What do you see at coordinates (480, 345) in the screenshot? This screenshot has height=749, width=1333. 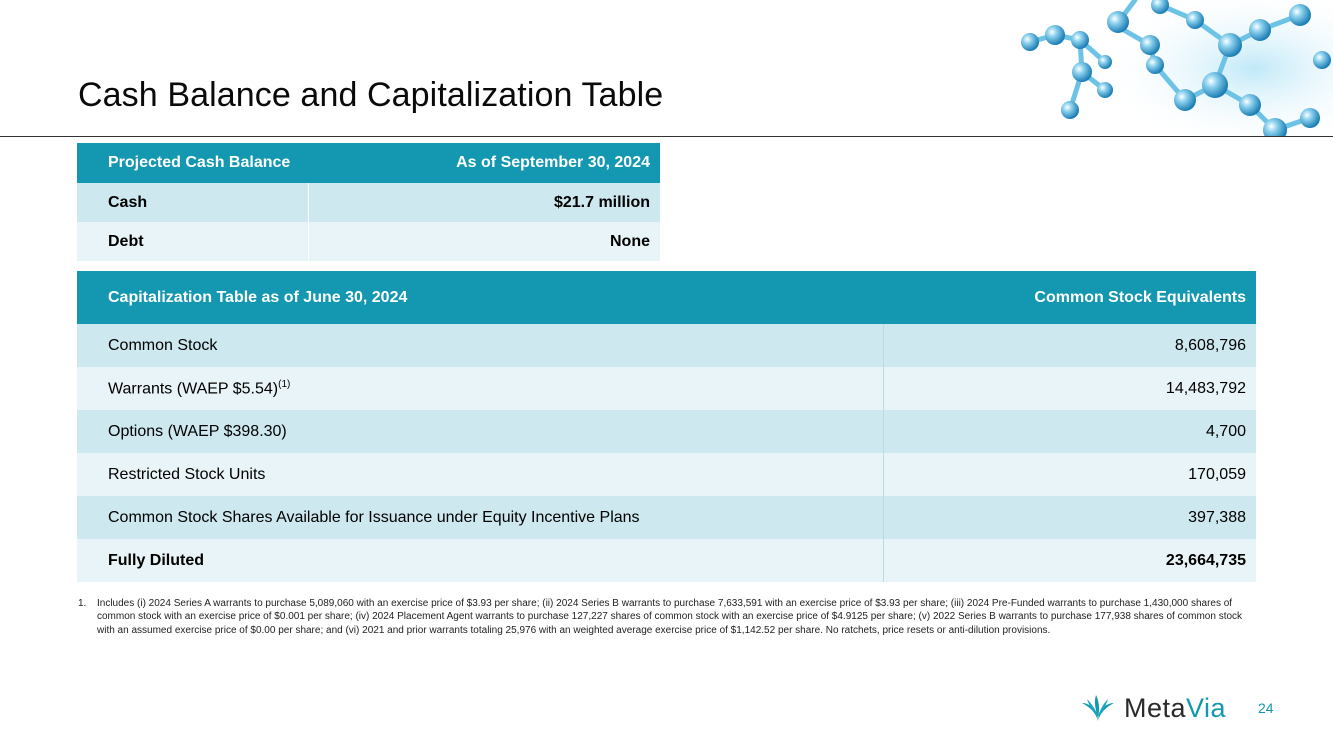 I see `cap-row-label: Common Stock` at bounding box center [480, 345].